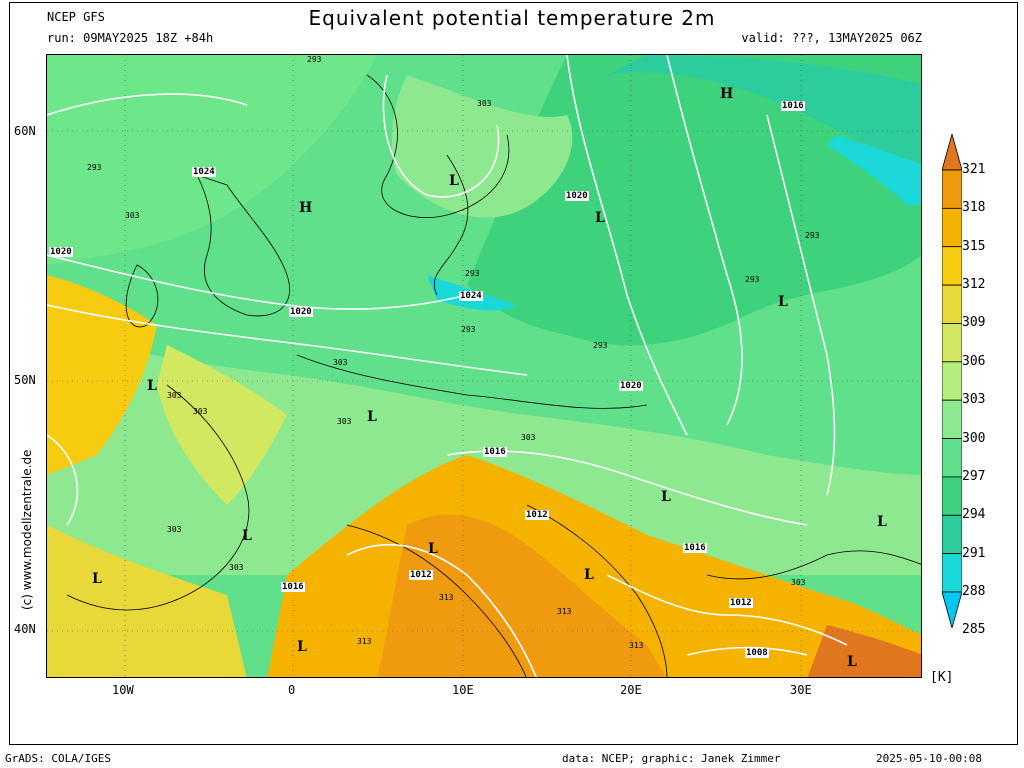 Image resolution: width=1024 pixels, height=768 pixels. Describe the element at coordinates (974, 361) in the screenshot. I see `colorbar-label: 306` at that location.